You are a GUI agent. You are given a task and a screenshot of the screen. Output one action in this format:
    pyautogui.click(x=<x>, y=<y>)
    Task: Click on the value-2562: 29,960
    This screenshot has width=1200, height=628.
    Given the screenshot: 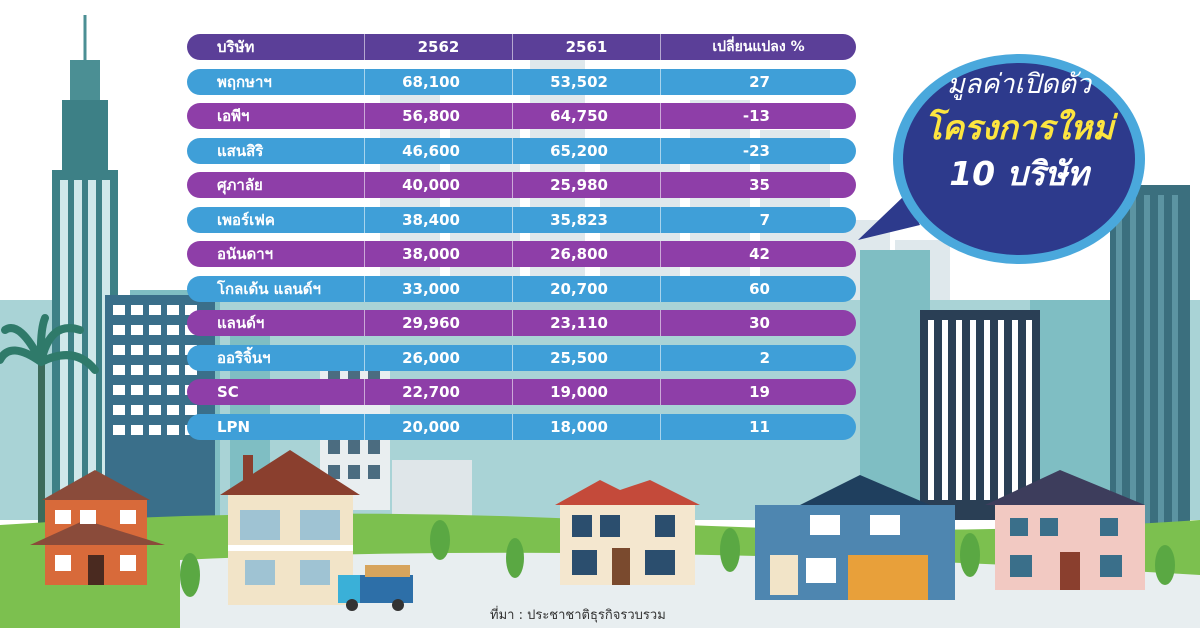 What is the action you would take?
    pyautogui.click(x=439, y=323)
    